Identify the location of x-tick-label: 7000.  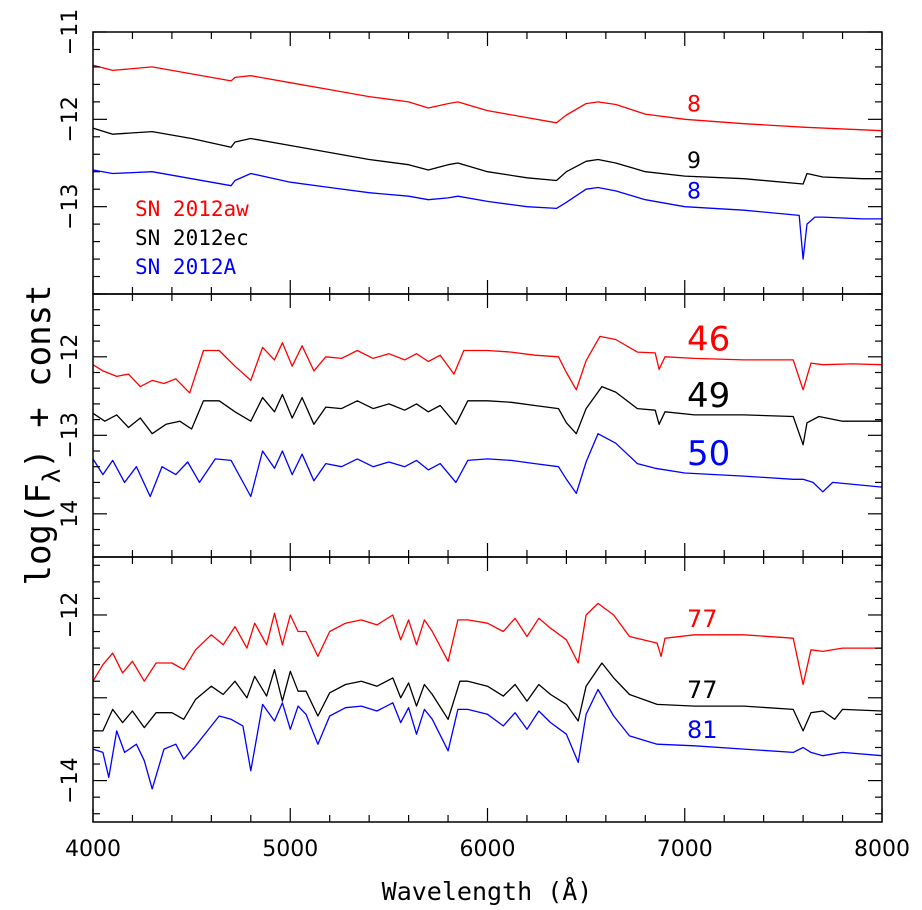
(685, 849).